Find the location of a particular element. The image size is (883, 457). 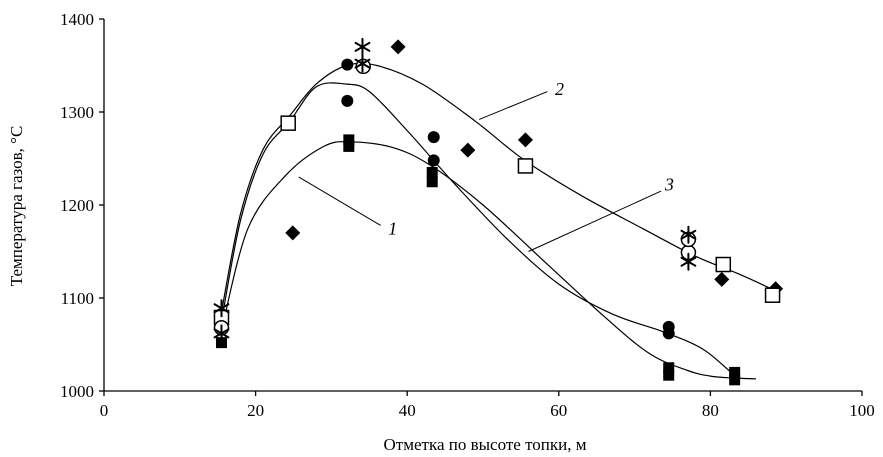

curve-label-1: 1 is located at coordinates (392, 228).